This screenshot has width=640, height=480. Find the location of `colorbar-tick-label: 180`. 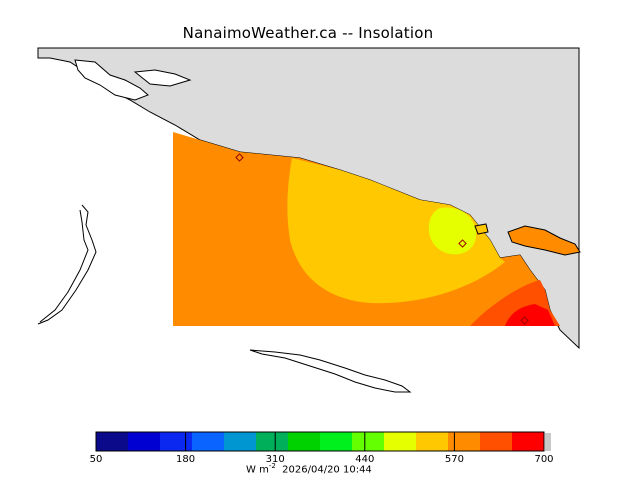

colorbar-tick-label: 180 is located at coordinates (185, 459).